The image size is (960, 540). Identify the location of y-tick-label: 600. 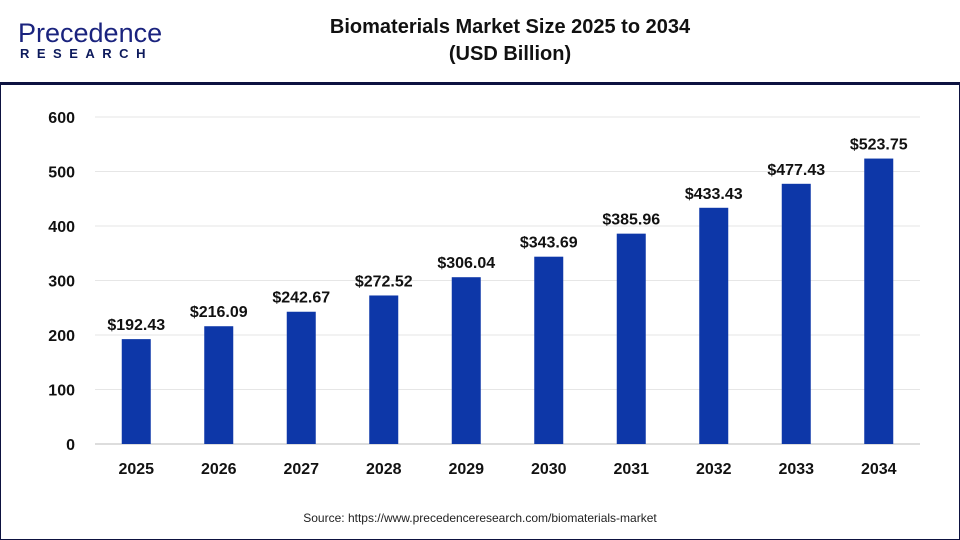
(61, 118).